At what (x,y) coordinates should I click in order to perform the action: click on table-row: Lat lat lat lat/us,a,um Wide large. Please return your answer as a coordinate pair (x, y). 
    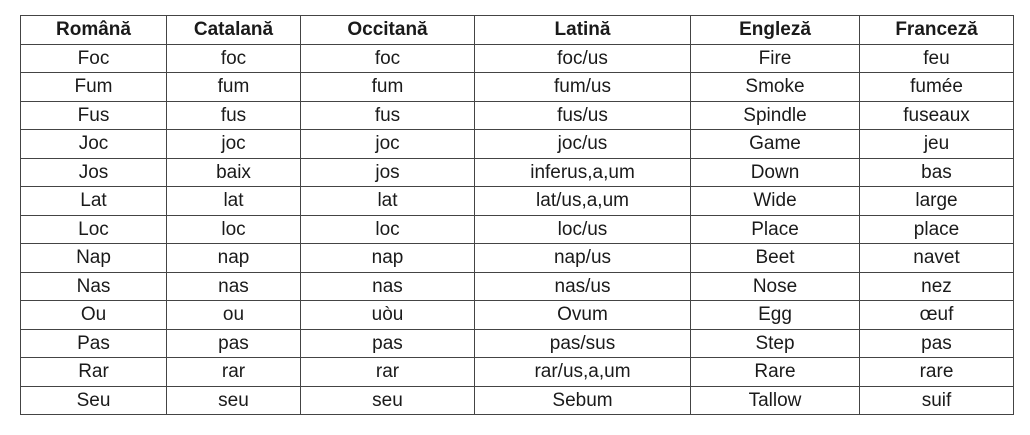
    Looking at the image, I should click on (517, 201).